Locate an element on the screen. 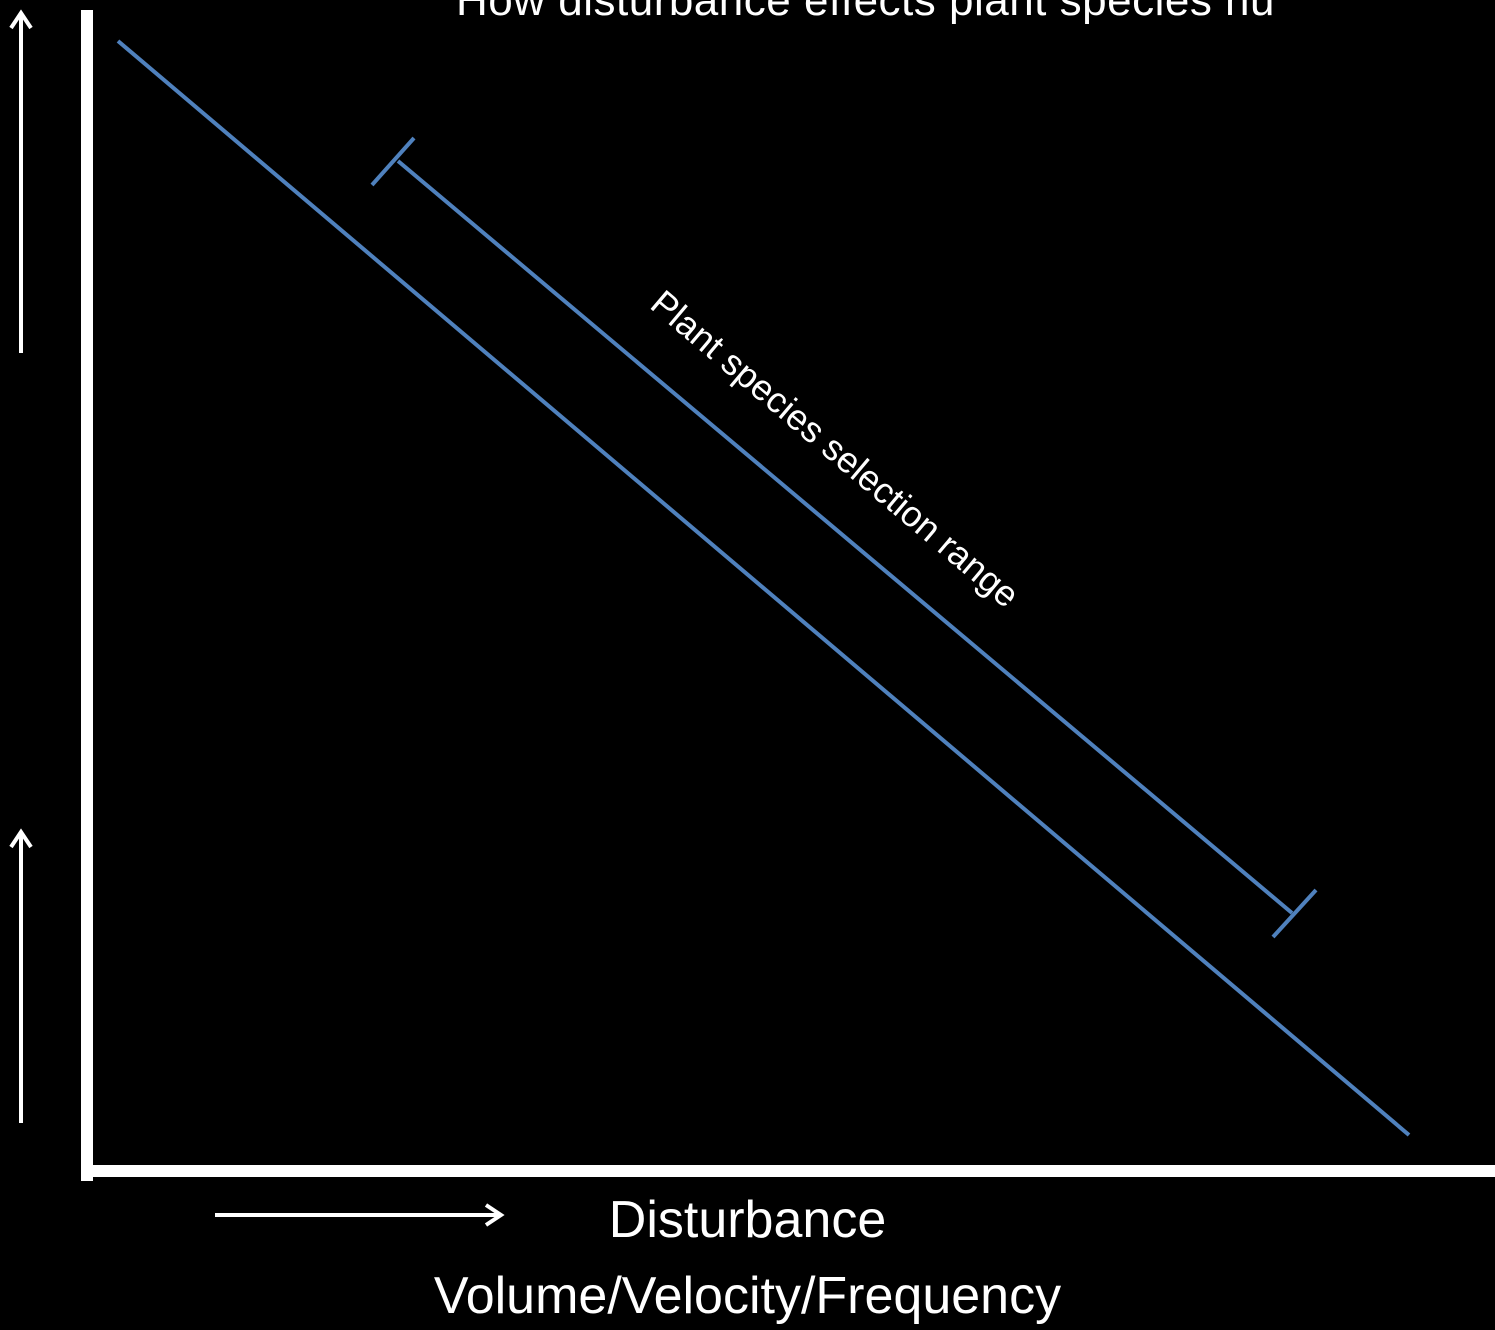  x-axis-label: Disturbance is located at coordinates (747, 1220).